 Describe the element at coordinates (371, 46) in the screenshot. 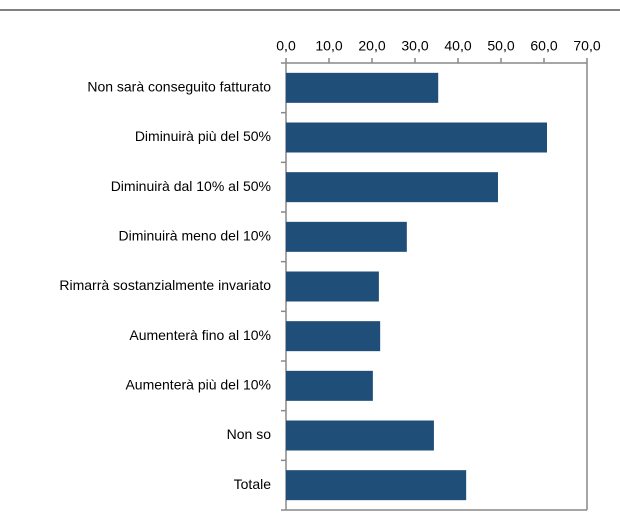

I see `x-tick-label: 20,0` at that location.